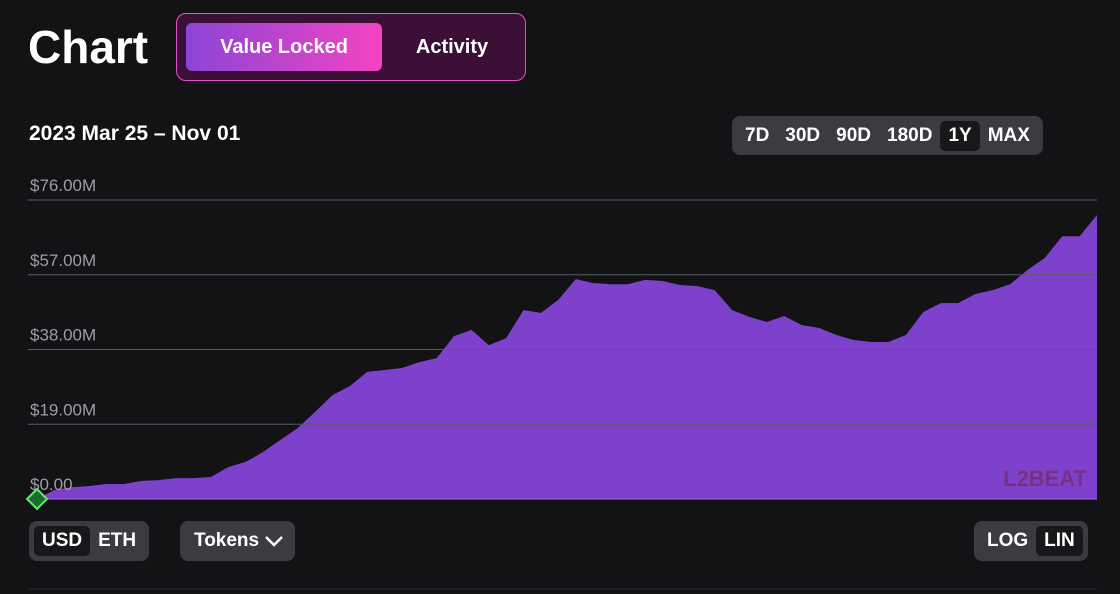  What do you see at coordinates (854, 135) in the screenshot?
I see `toggle-button: 90D` at bounding box center [854, 135].